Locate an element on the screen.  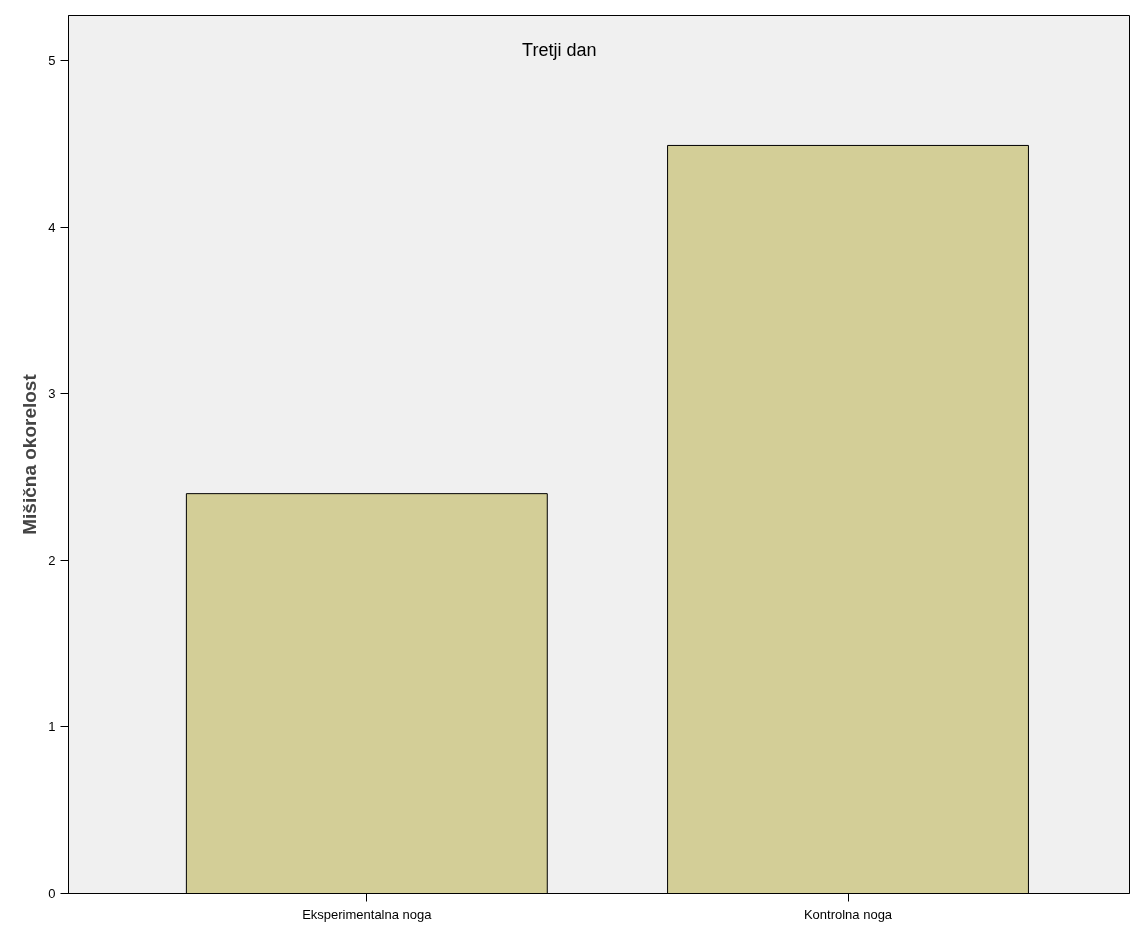
y-tick-label: 0 is located at coordinates (52, 893).